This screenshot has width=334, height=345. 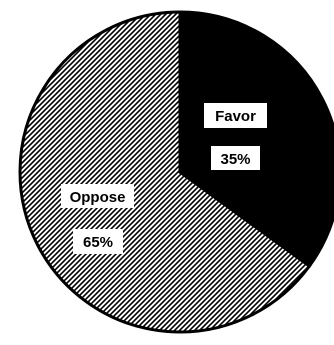 I want to click on oppose-label-bg, so click(x=97, y=196).